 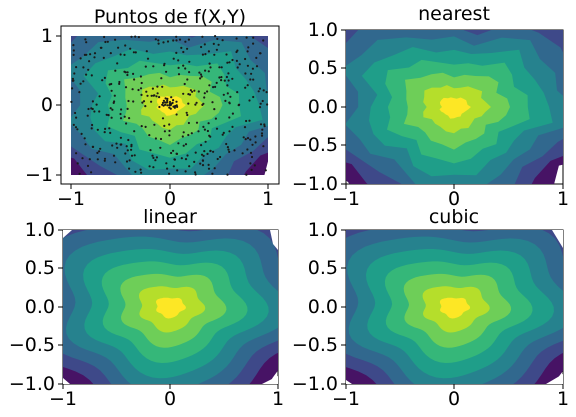 I want to click on xtick-label: 1, so click(x=563, y=399).